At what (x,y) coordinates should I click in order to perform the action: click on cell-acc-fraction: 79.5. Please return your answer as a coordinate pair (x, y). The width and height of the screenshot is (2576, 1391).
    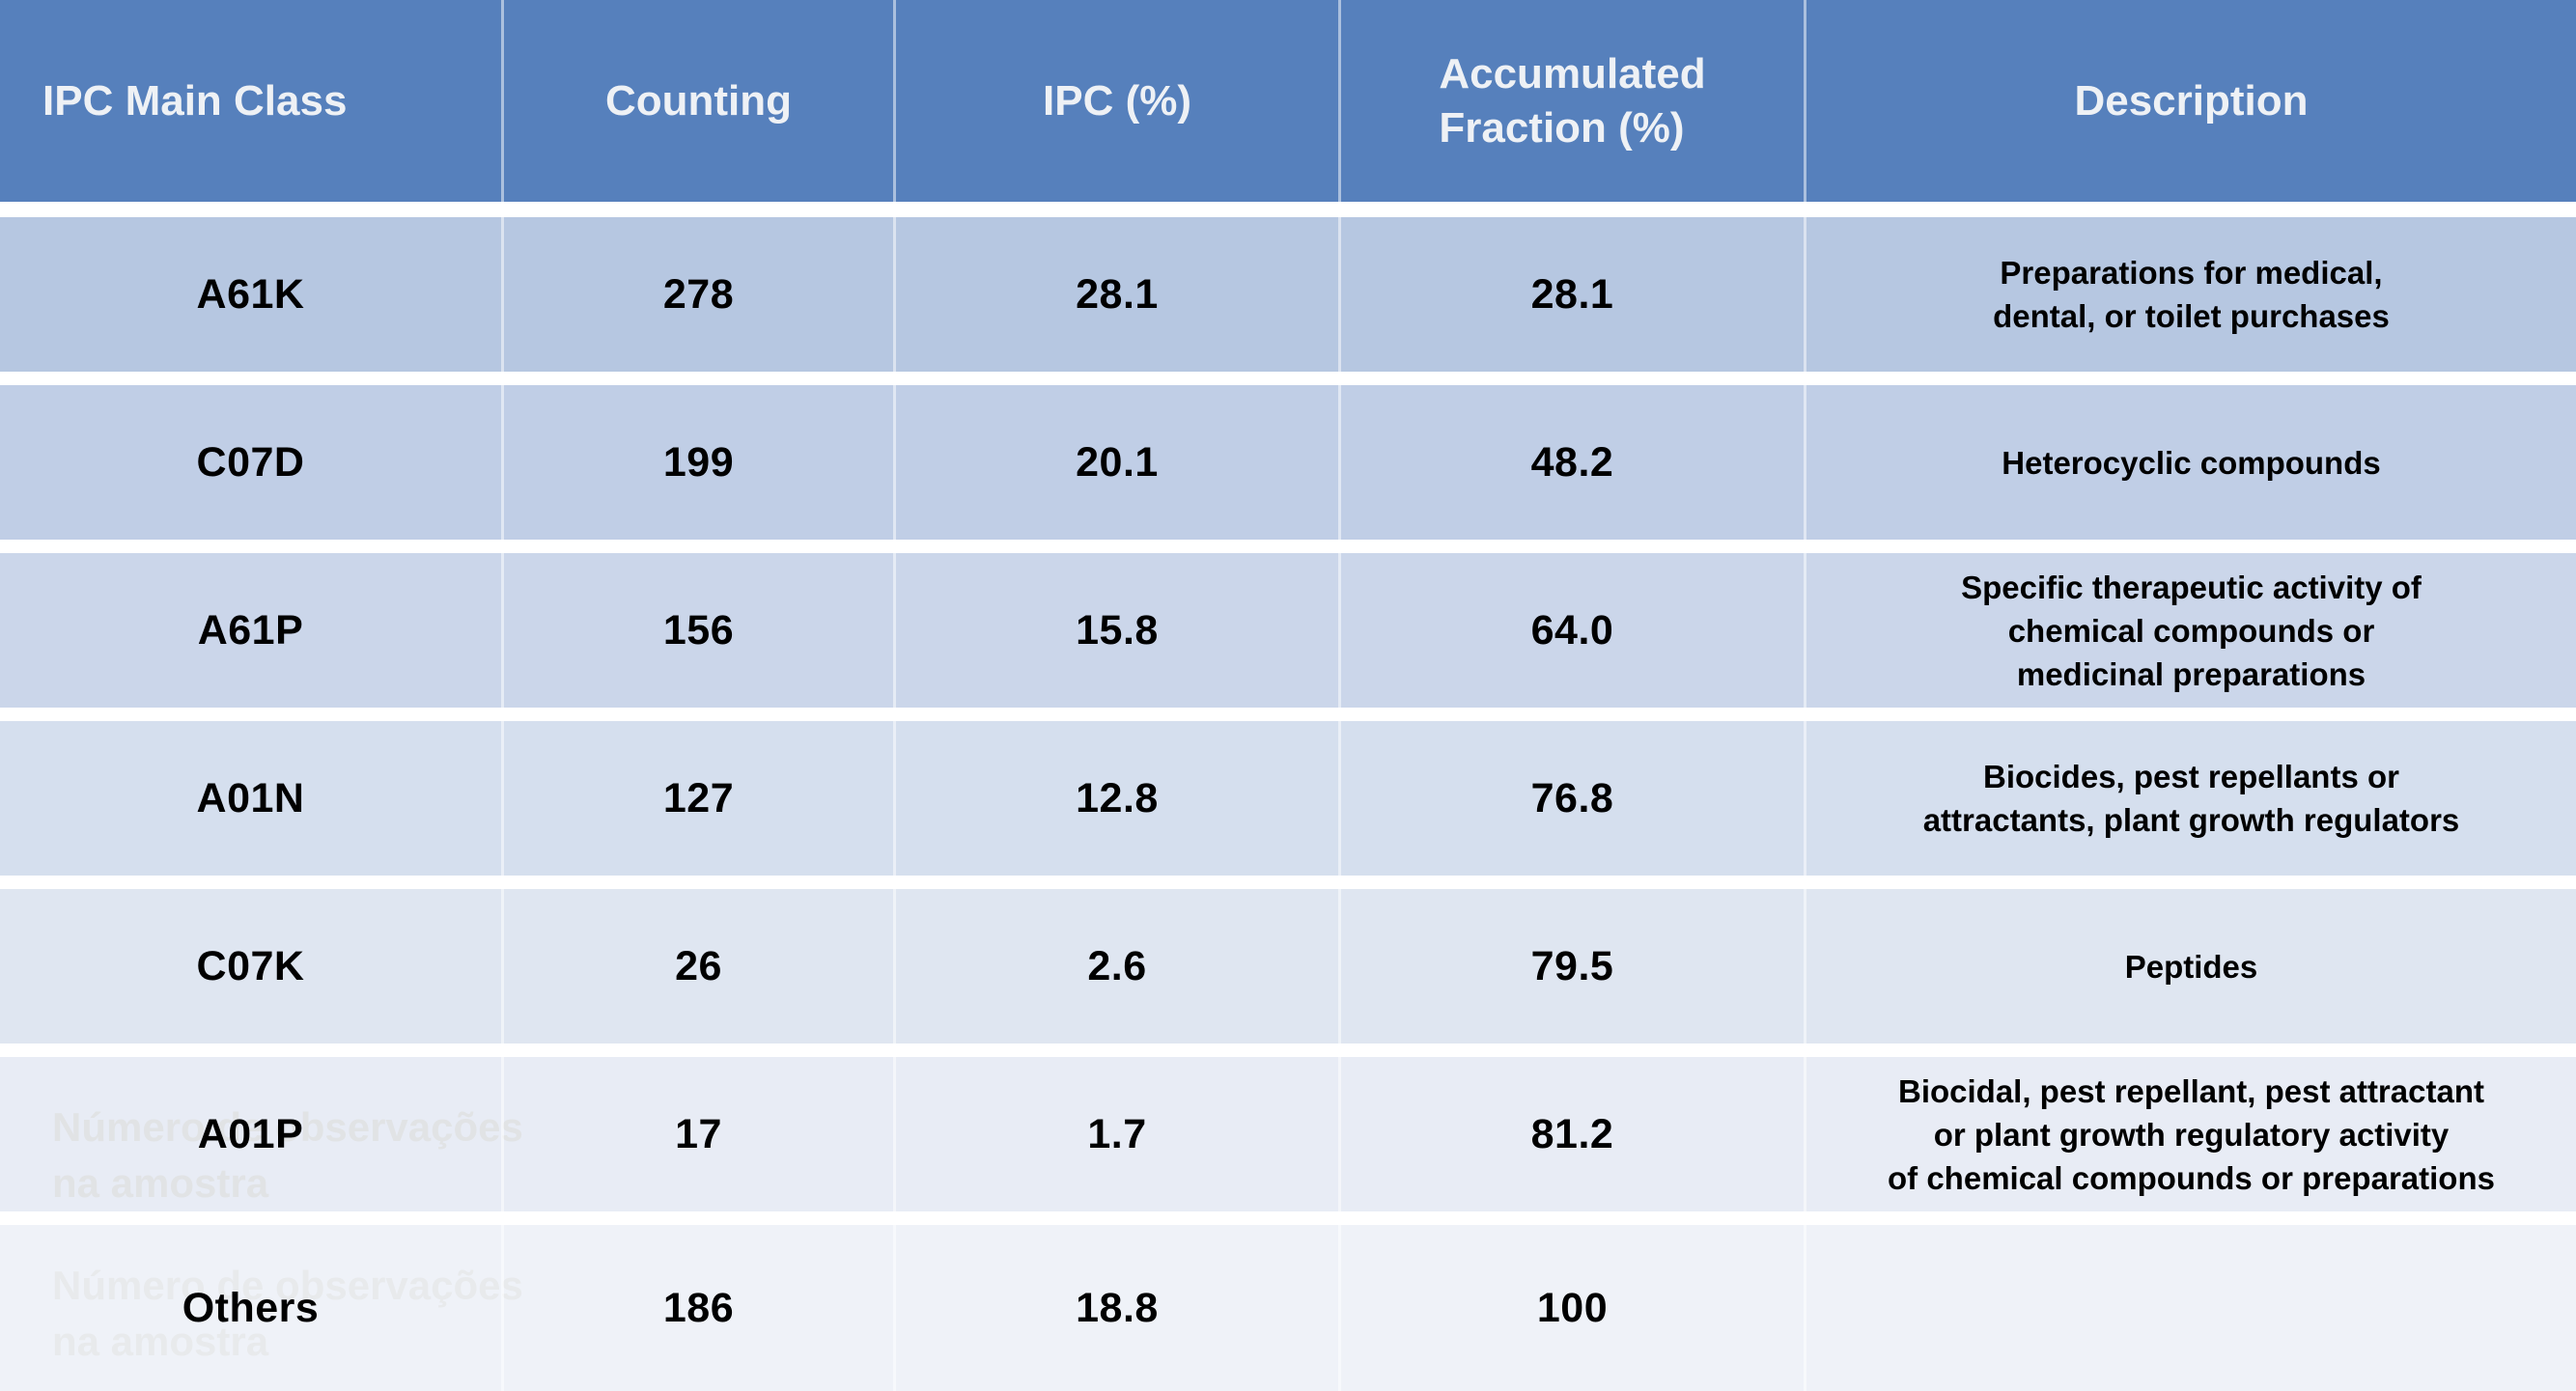
    Looking at the image, I should click on (1571, 966).